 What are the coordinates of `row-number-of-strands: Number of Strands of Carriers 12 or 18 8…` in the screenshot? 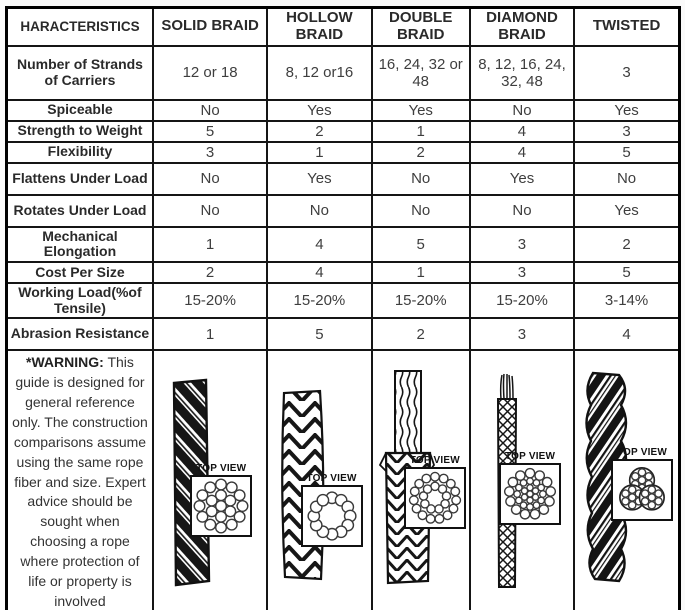 It's located at (343, 72).